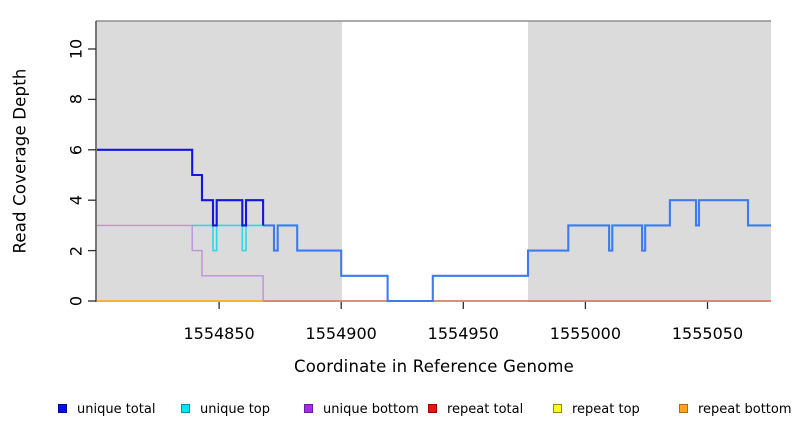 The image size is (792, 432). Describe the element at coordinates (341, 333) in the screenshot. I see `x-tick-label: 1554900` at that location.